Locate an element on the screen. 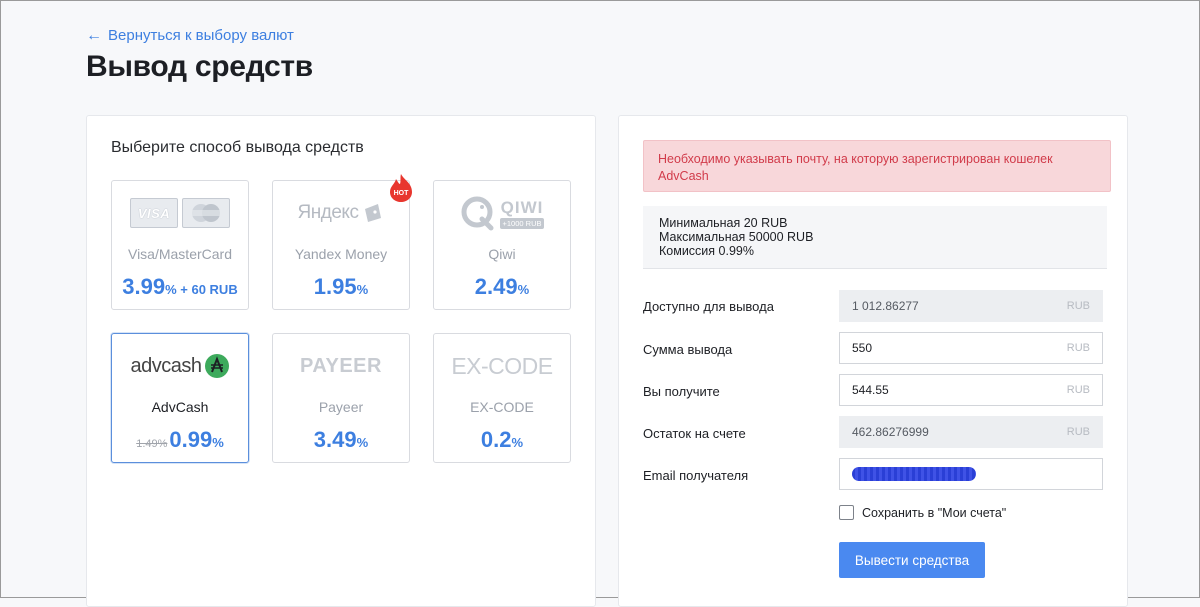 This screenshot has width=1200, height=607. yandex-logo: Яндекс is located at coordinates (341, 213).